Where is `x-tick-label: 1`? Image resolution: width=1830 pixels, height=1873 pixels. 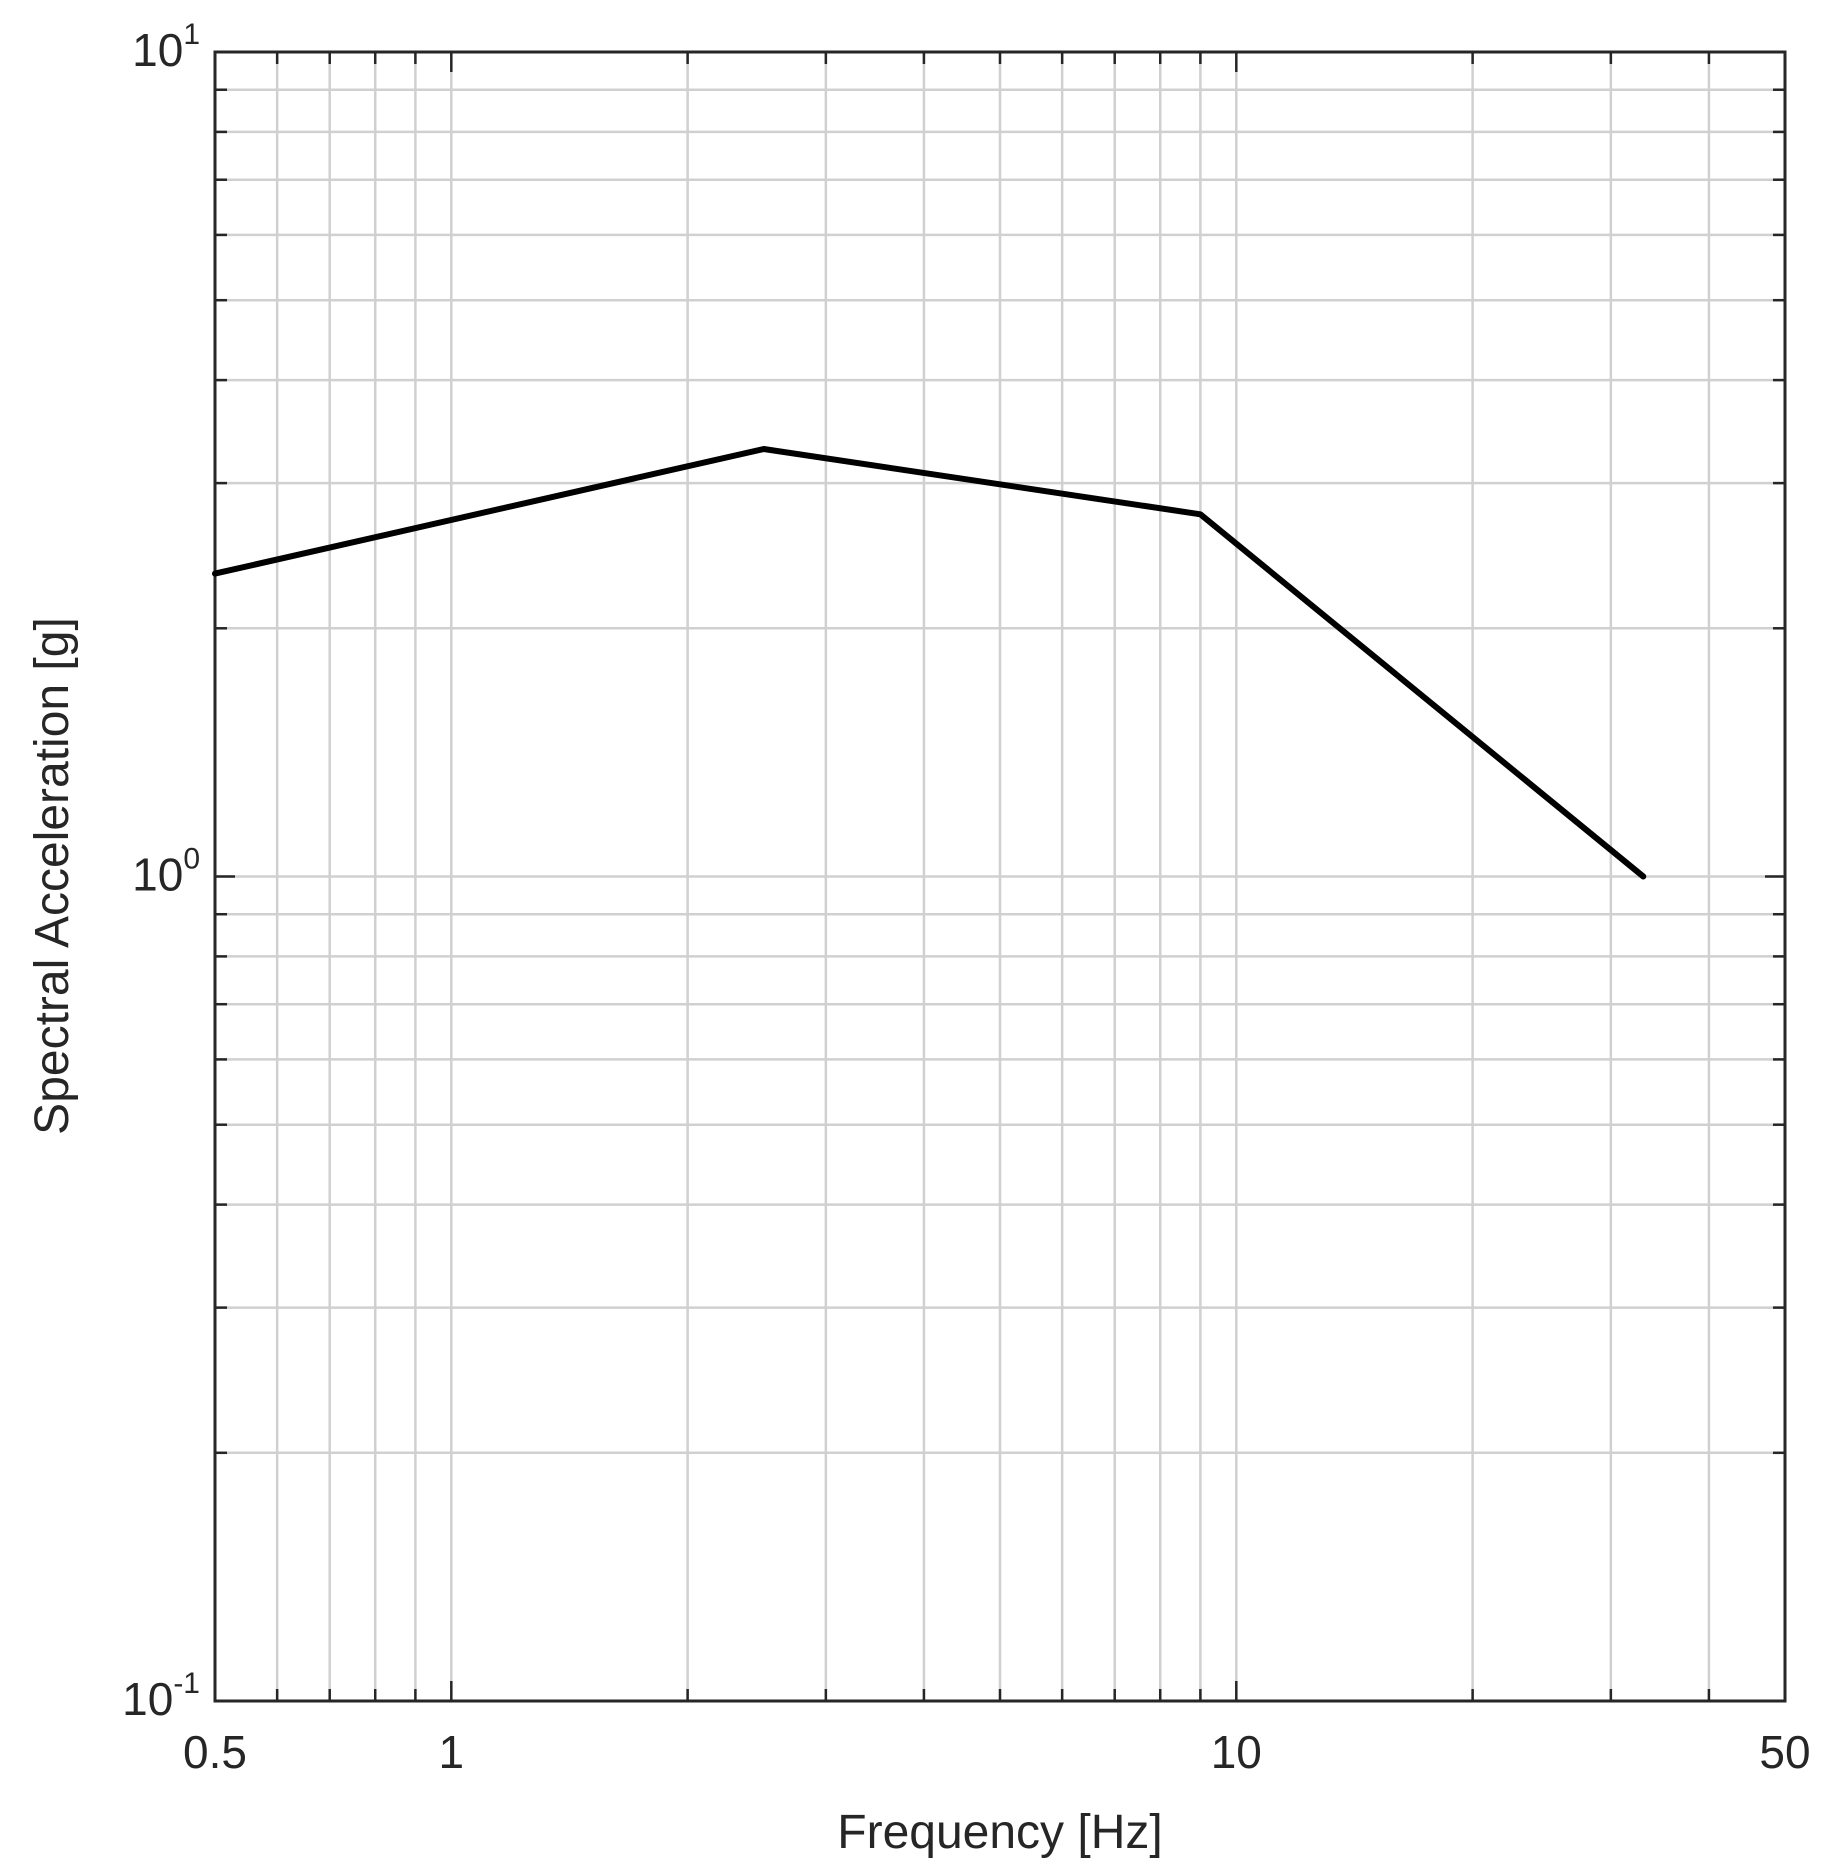 x-tick-label: 1 is located at coordinates (452, 1752).